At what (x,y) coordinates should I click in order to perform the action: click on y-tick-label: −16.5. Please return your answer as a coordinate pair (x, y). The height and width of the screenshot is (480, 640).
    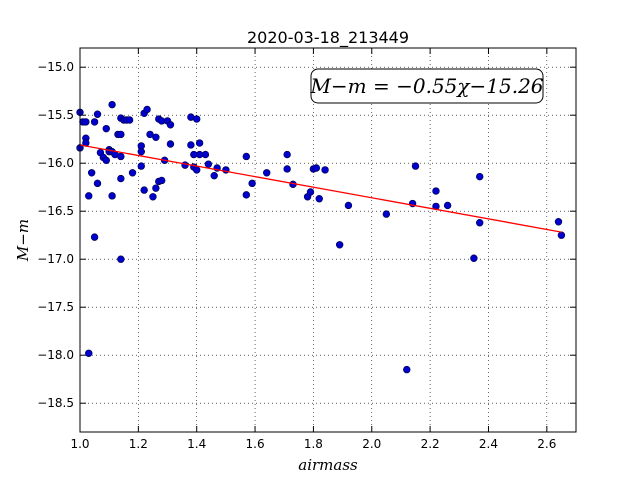
    Looking at the image, I should click on (55, 211).